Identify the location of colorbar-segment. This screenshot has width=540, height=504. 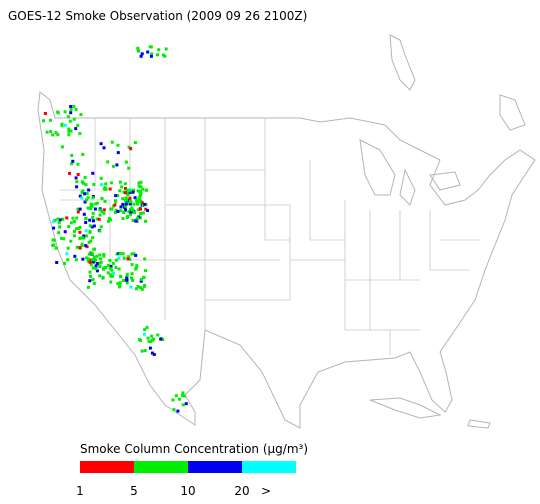
(161, 467).